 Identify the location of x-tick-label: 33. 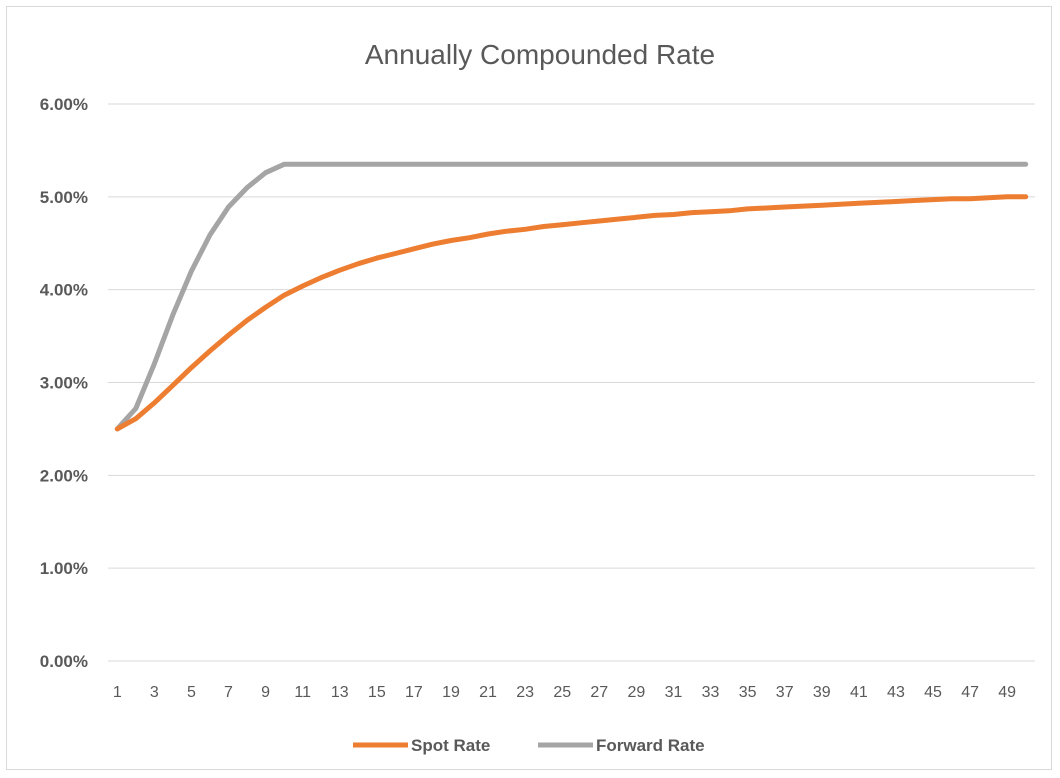
(711, 692).